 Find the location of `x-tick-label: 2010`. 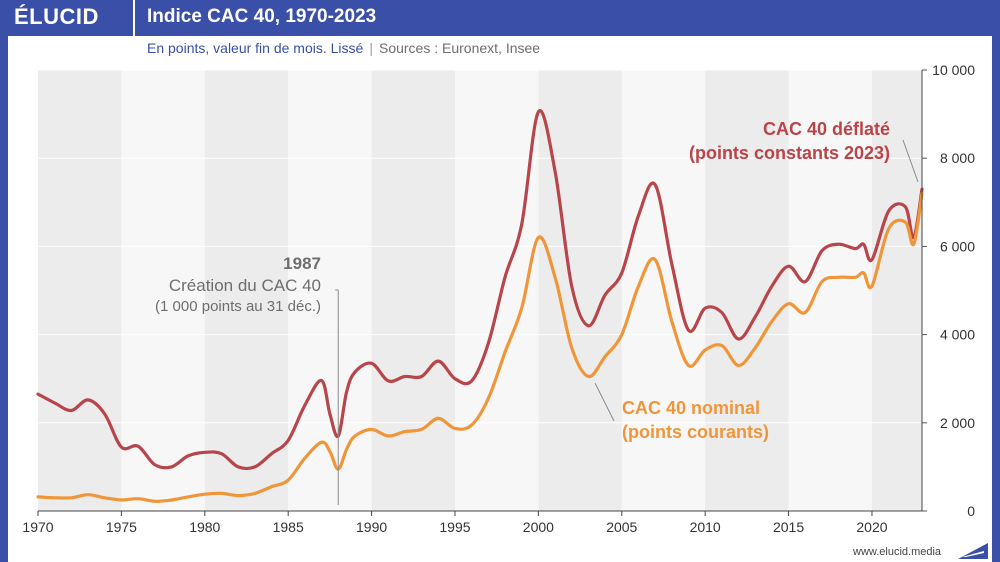

x-tick-label: 2010 is located at coordinates (705, 527).